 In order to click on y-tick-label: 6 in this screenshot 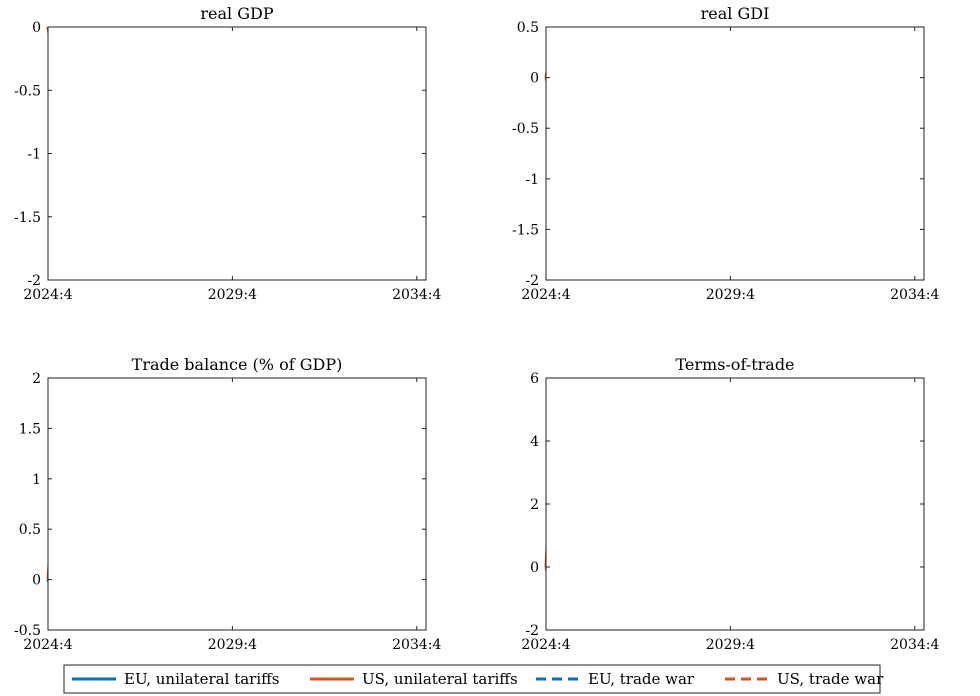, I will do `click(534, 379)`.